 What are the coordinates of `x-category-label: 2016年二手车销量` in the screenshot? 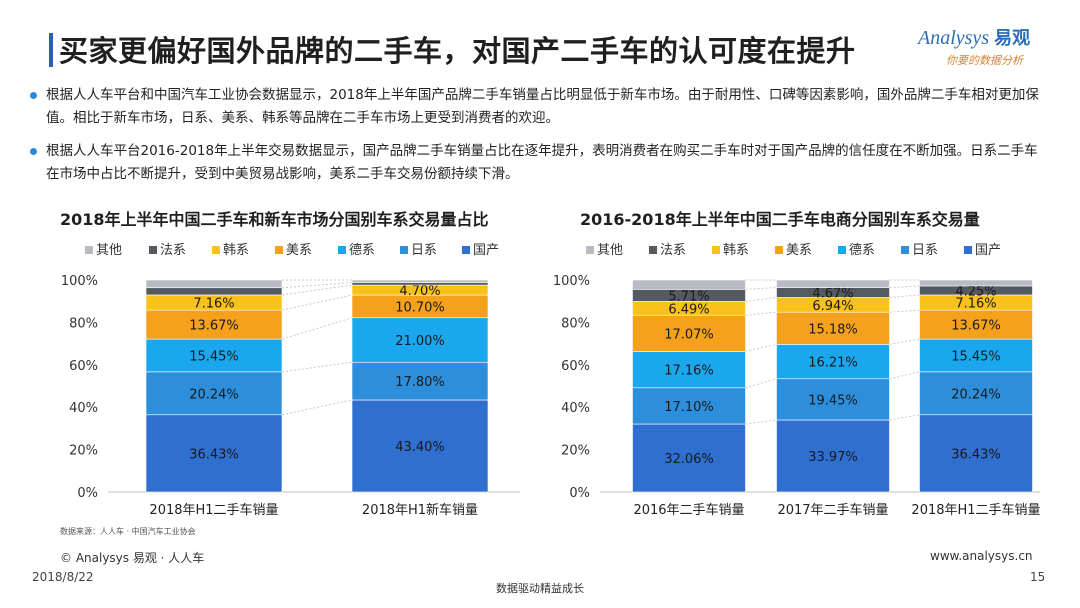 It's located at (688, 510).